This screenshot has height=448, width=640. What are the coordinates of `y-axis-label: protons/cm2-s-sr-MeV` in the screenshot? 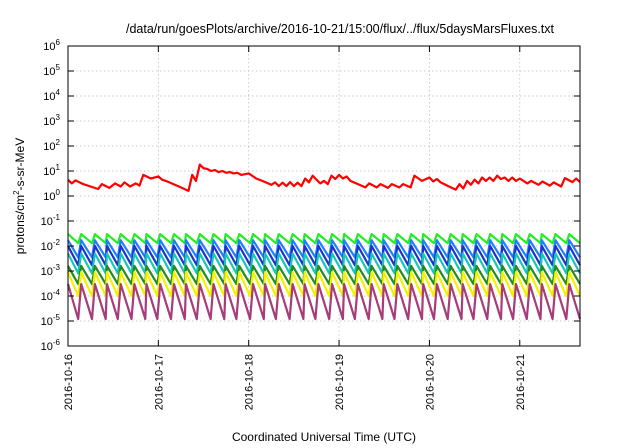 It's located at (19, 196).